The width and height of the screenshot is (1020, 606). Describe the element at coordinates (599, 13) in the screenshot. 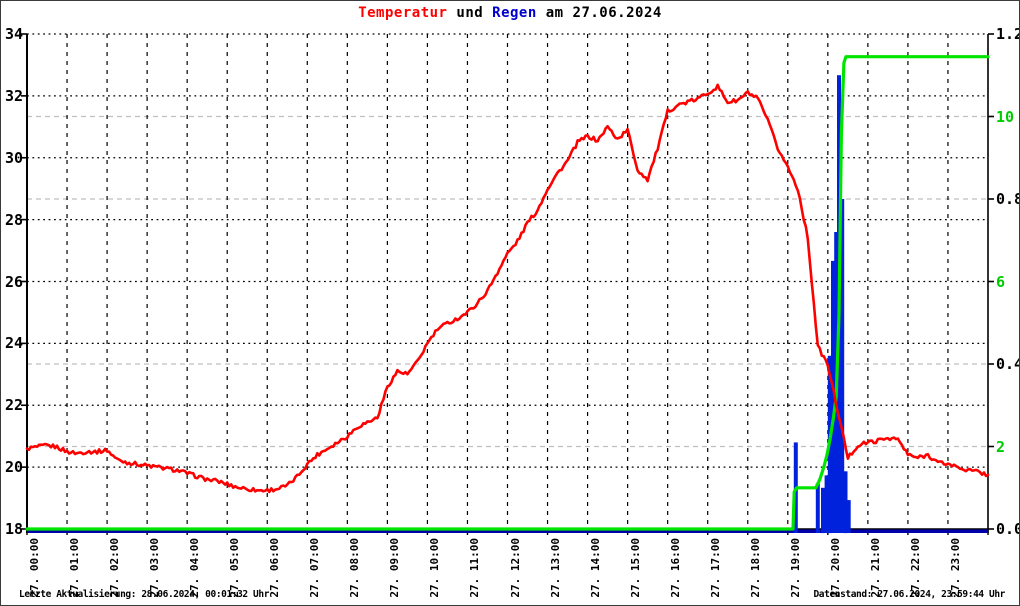

I see `title-date: am 27.06.2024` at that location.